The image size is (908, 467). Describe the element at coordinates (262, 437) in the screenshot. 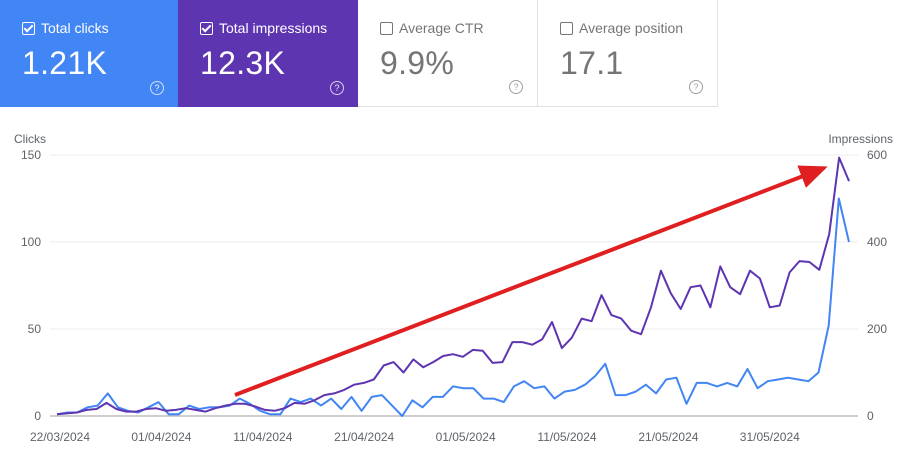

I see `x-tick-label: 11/04/2024` at that location.